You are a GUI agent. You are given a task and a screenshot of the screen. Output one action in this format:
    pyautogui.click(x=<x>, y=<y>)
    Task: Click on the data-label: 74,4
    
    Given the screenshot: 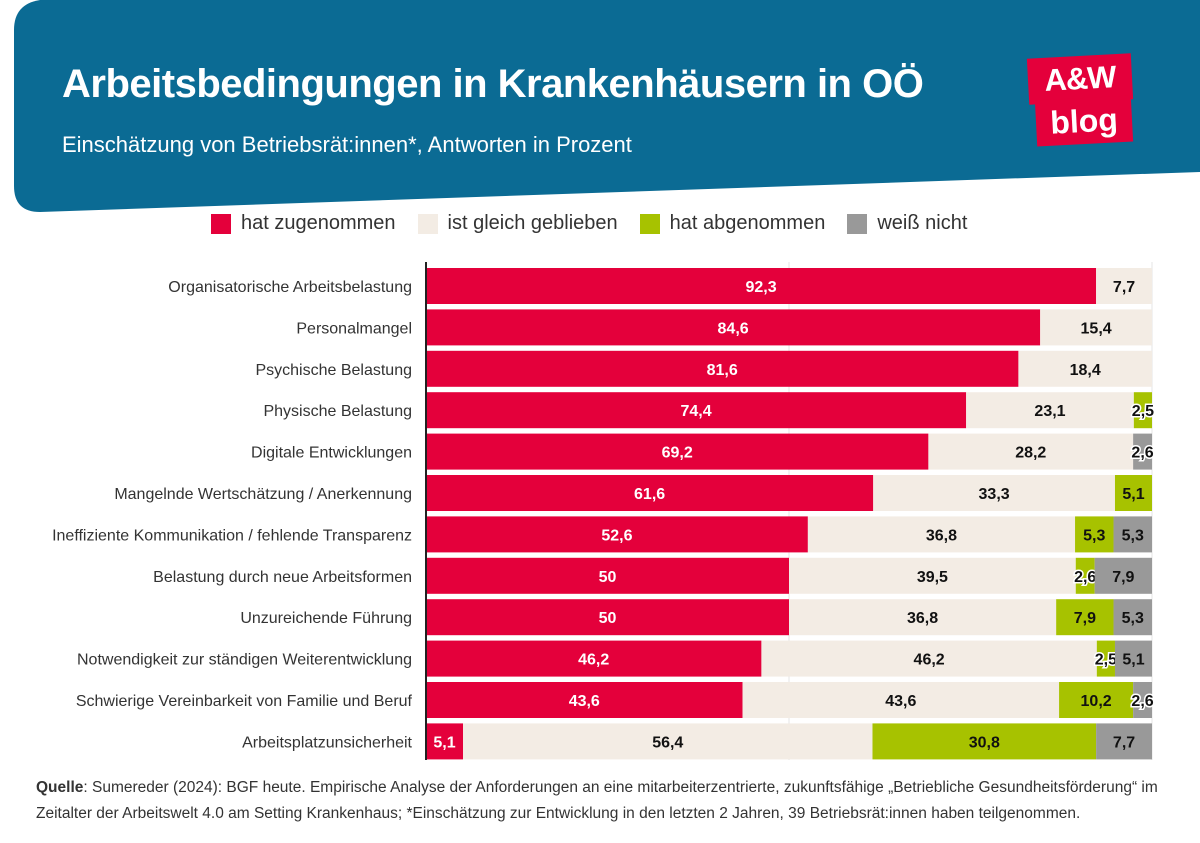 What is the action you would take?
    pyautogui.click(x=696, y=411)
    